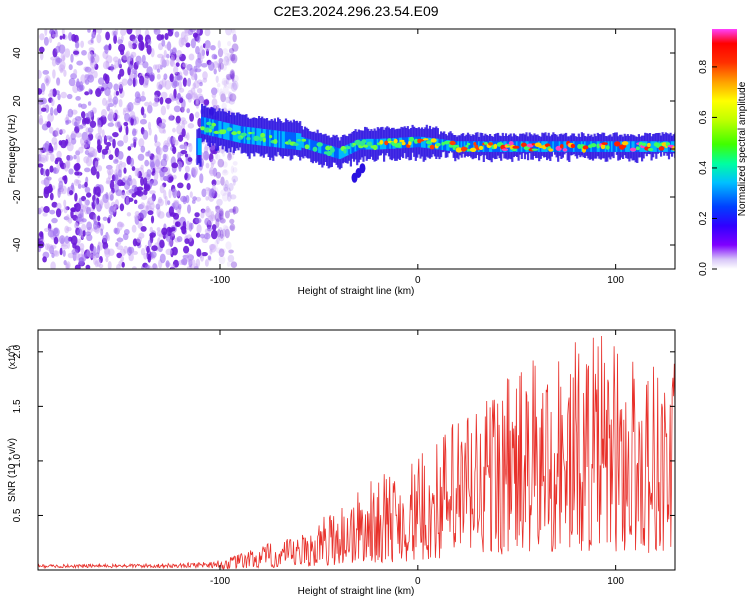  What do you see at coordinates (220, 280) in the screenshot?
I see `x-tick-label: -100` at bounding box center [220, 280].